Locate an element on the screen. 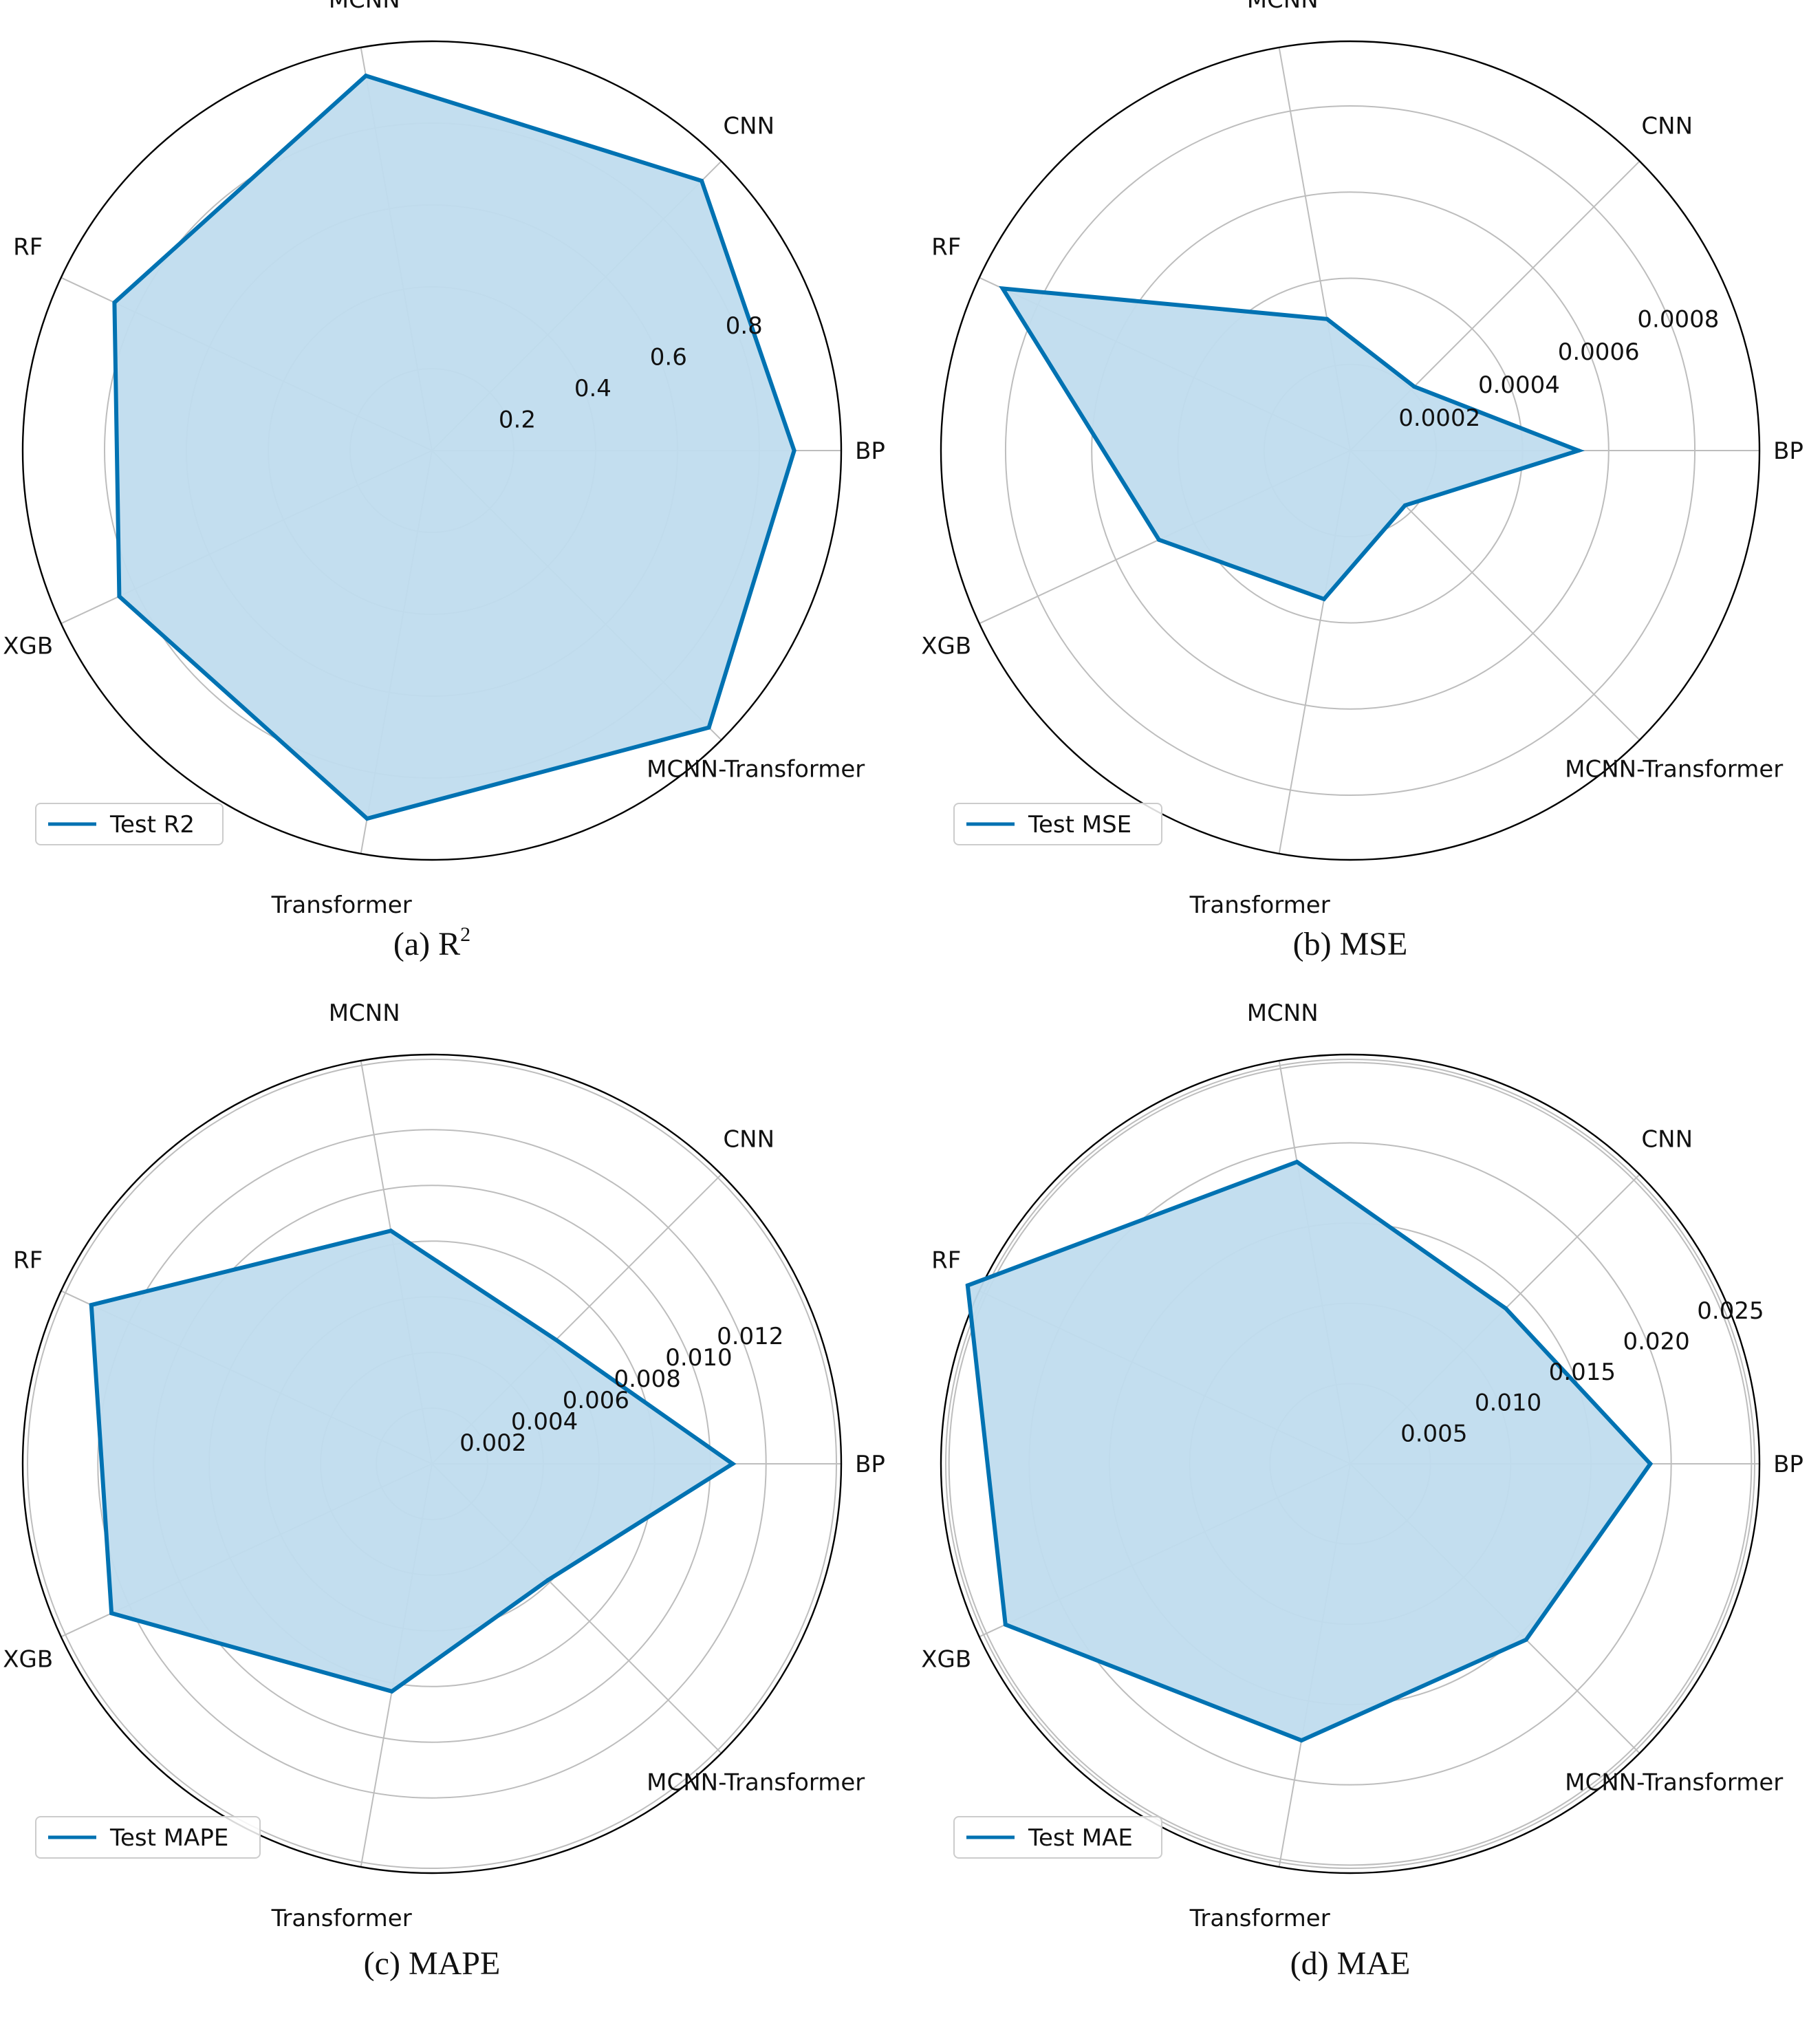  radial-tick-label: 0.6 is located at coordinates (668, 357).